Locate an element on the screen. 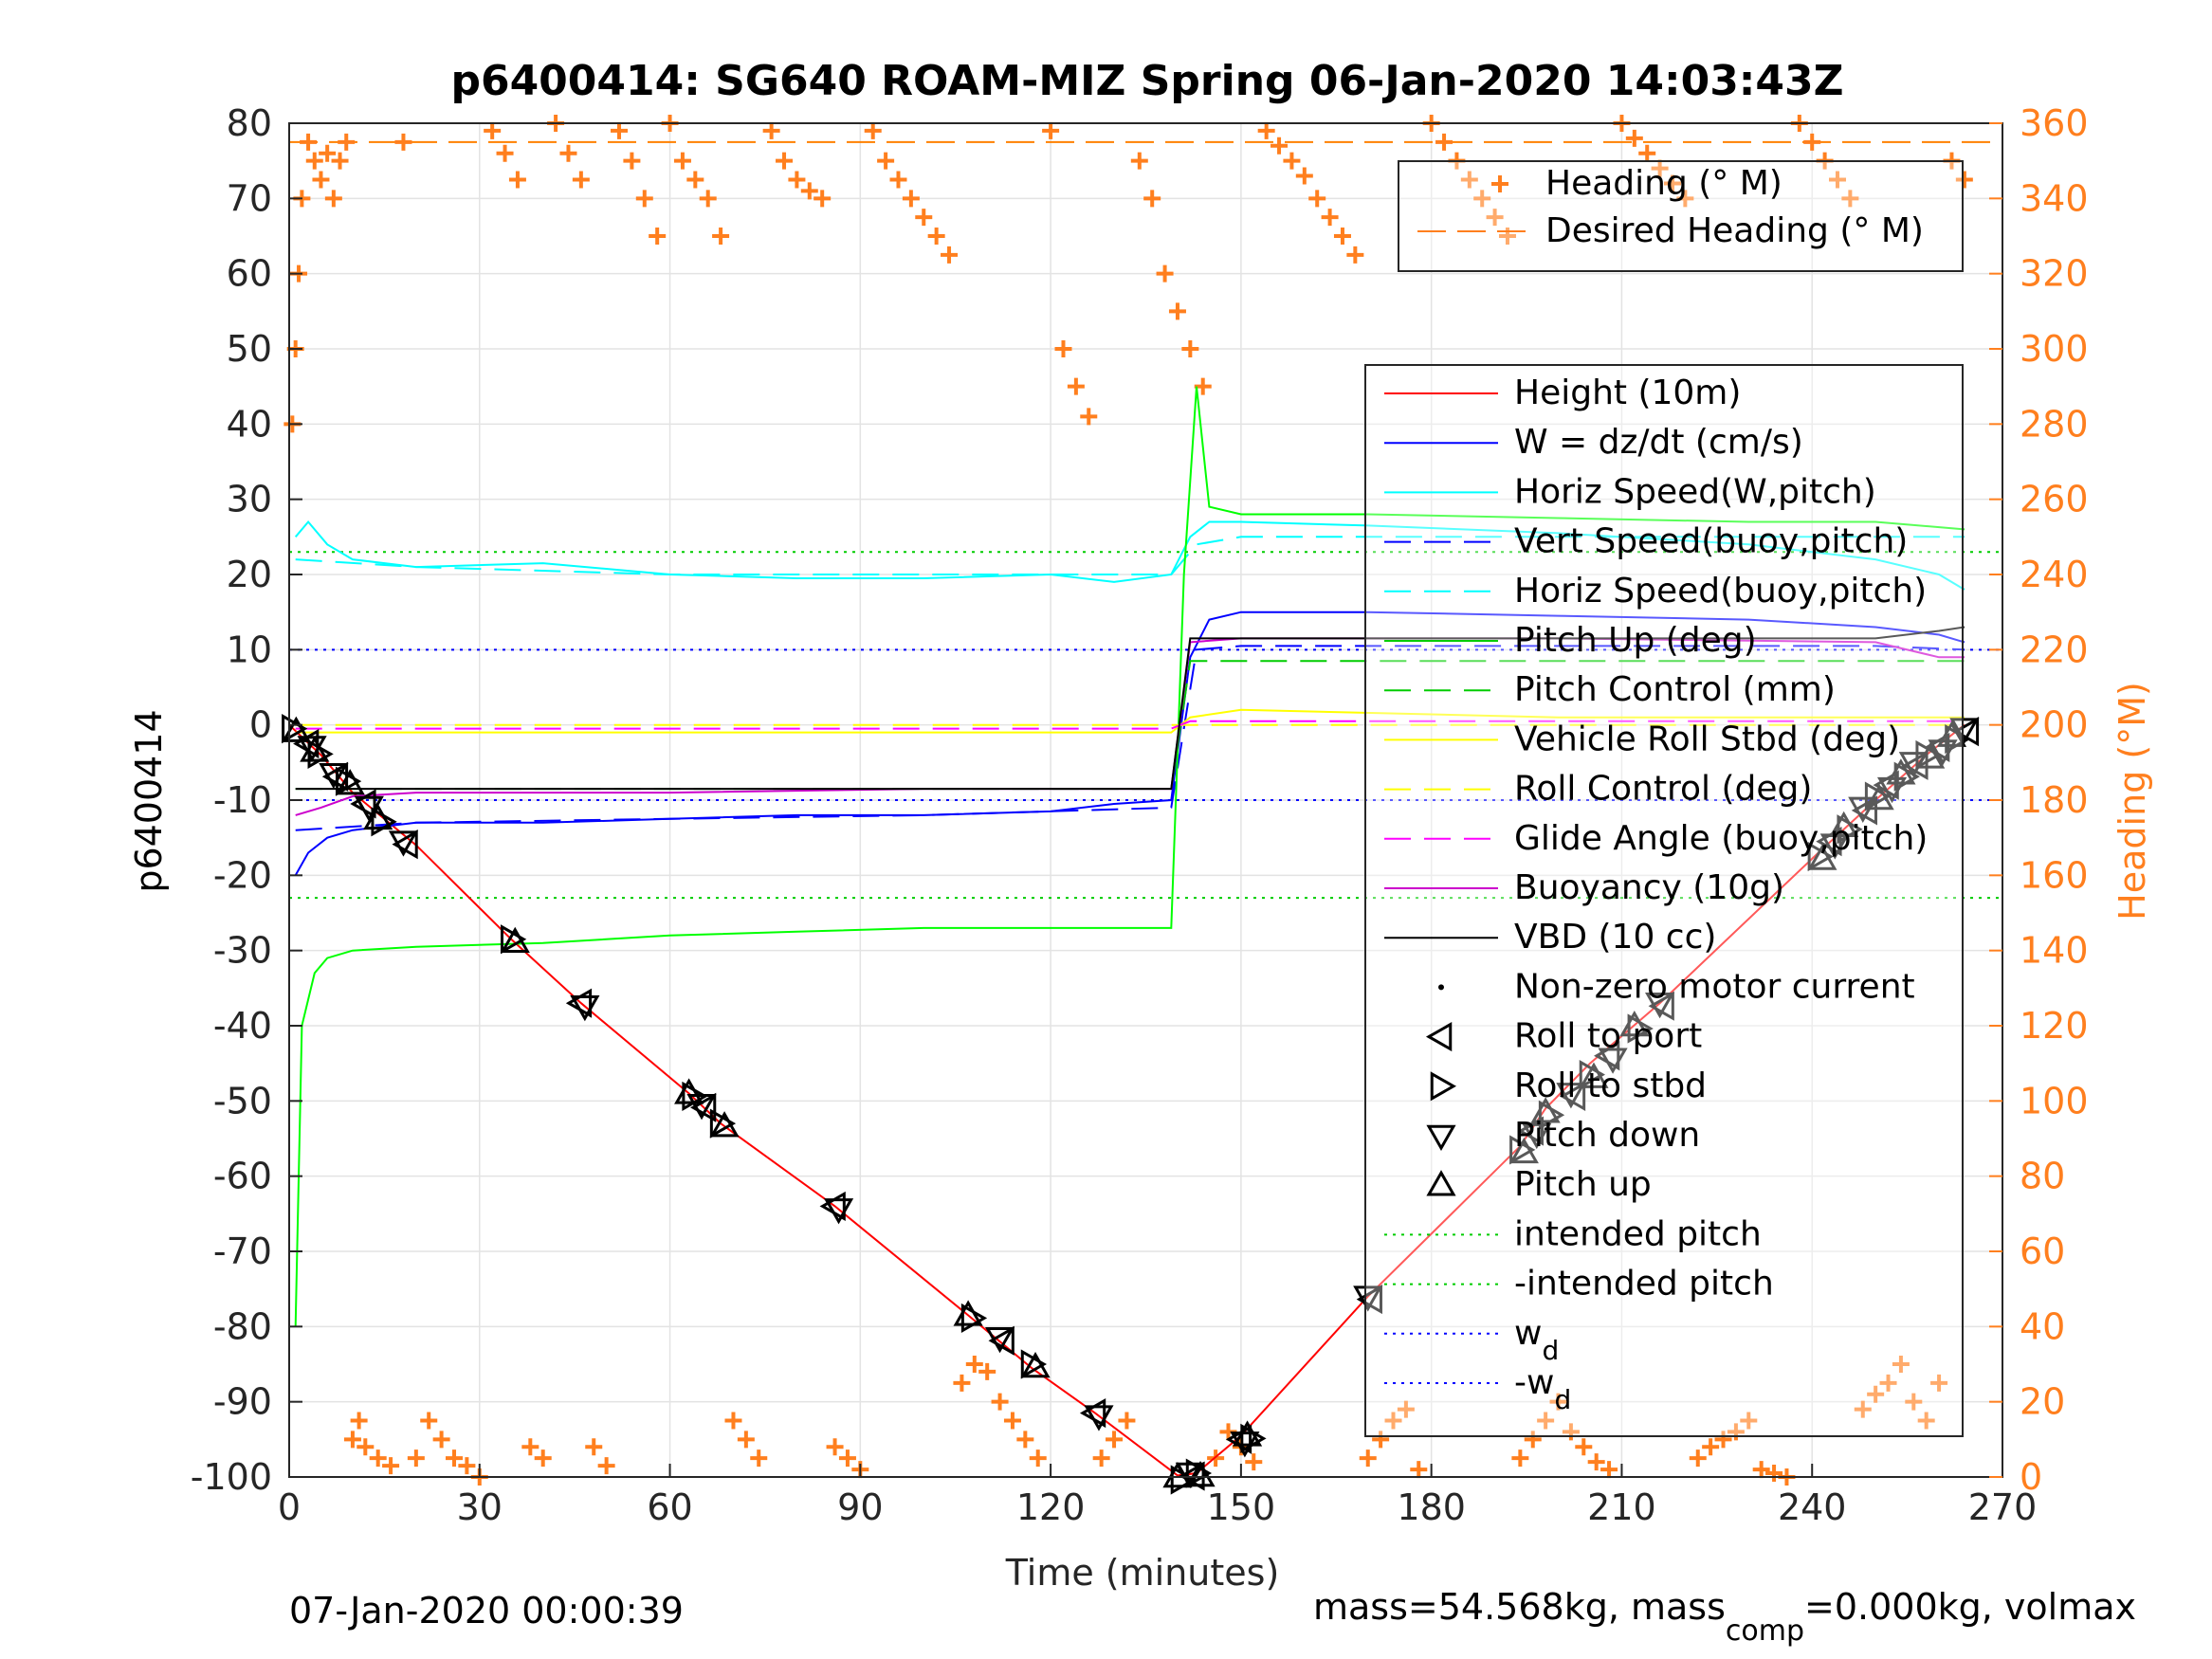 The height and width of the screenshot is (1659, 2212). y-right-tick-label: 260 is located at coordinates (2054, 499).